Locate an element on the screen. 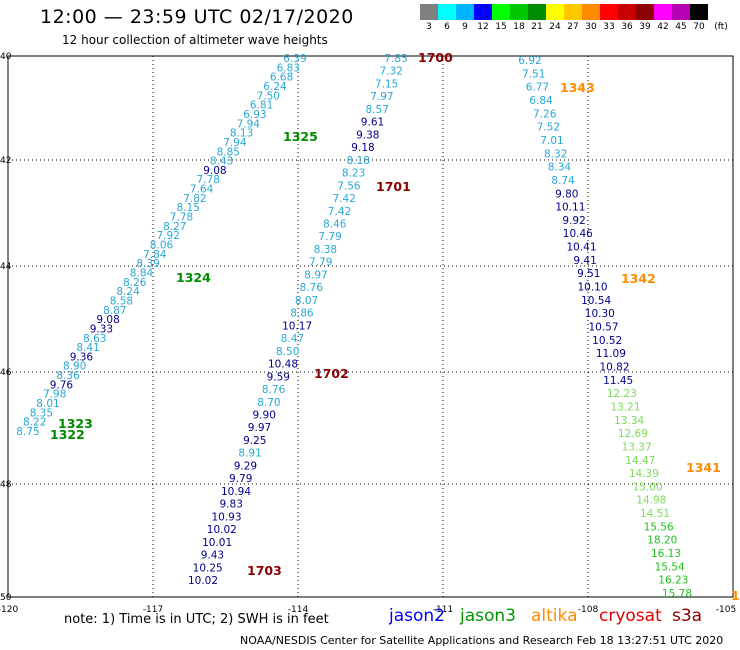  swh-value-label: 8.91 is located at coordinates (249, 454).